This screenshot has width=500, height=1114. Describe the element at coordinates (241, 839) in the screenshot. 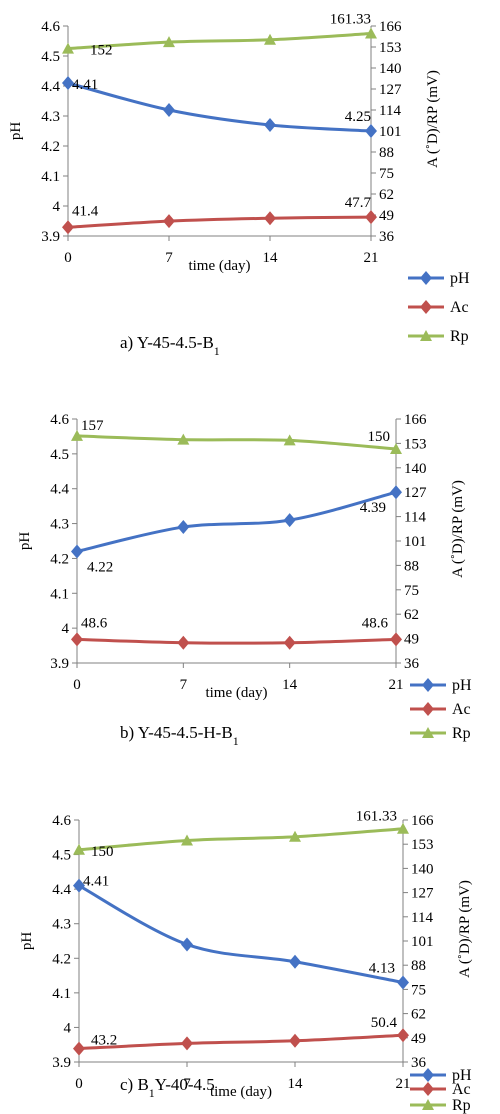

I see `series-line-rp` at that location.